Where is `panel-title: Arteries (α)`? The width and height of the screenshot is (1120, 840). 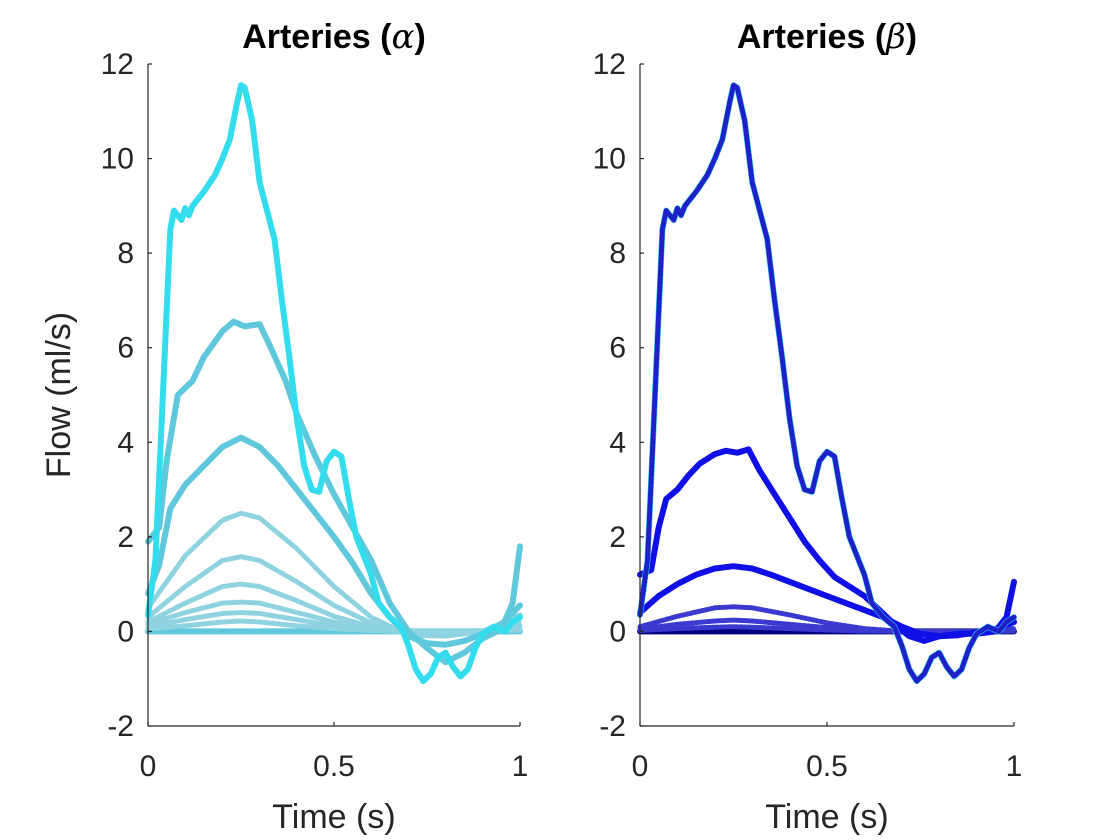
panel-title: Arteries (α) is located at coordinates (334, 37).